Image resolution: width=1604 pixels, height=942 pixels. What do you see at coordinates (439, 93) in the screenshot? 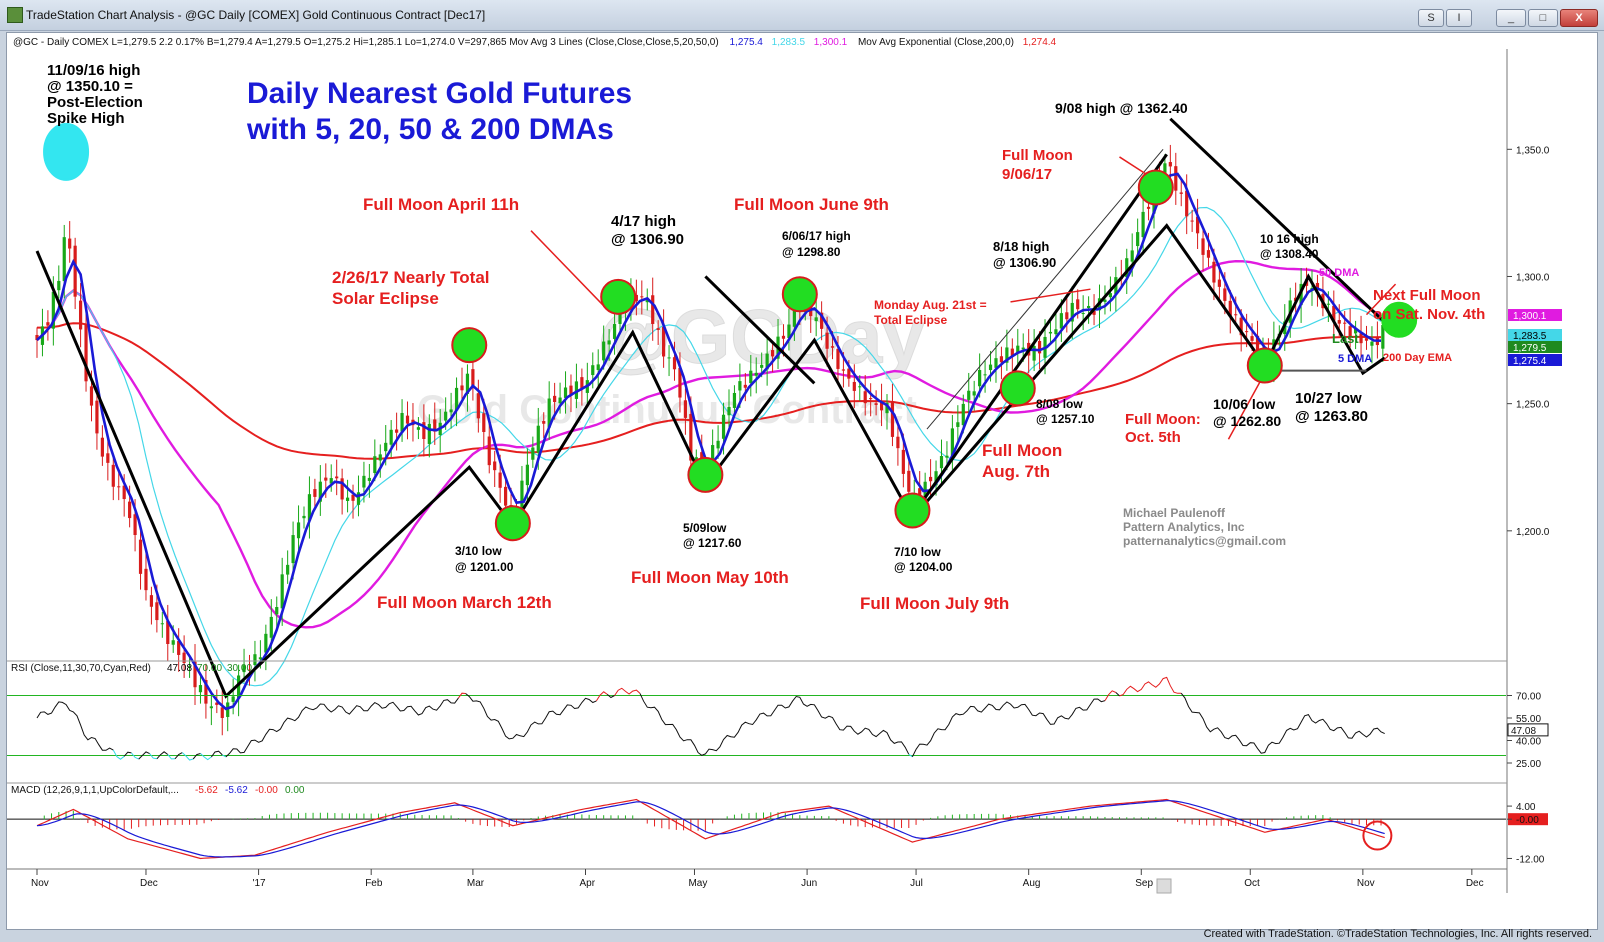
I see `chart-title-line-1: Daily Nearest Gold Futures` at bounding box center [439, 93].